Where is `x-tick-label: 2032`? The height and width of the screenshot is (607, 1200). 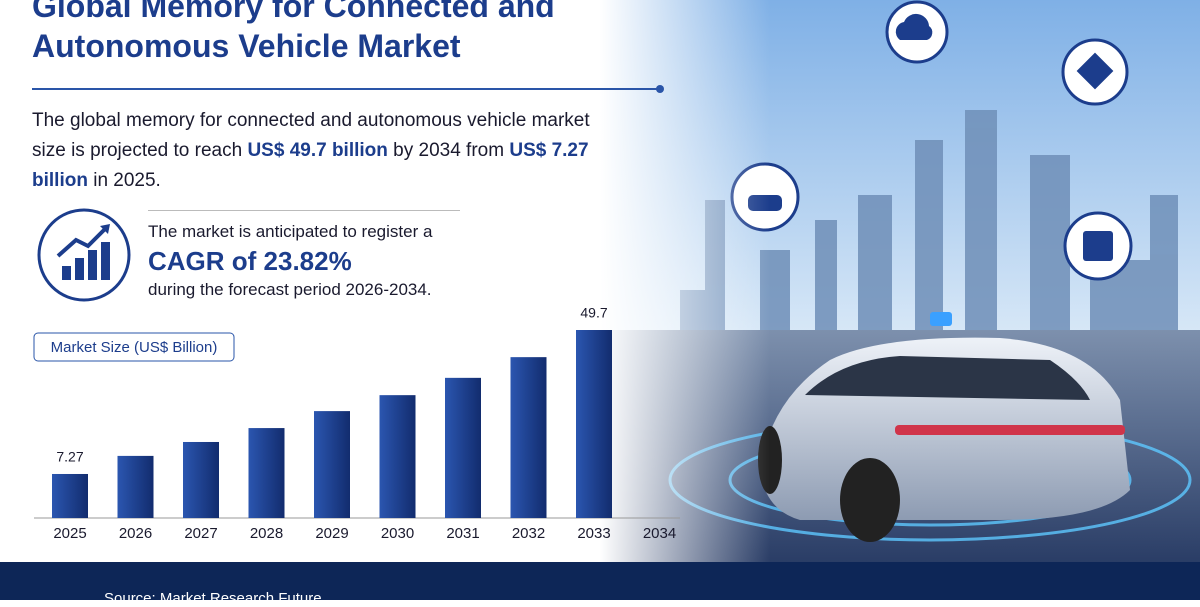
x-tick-label: 2032 is located at coordinates (528, 533).